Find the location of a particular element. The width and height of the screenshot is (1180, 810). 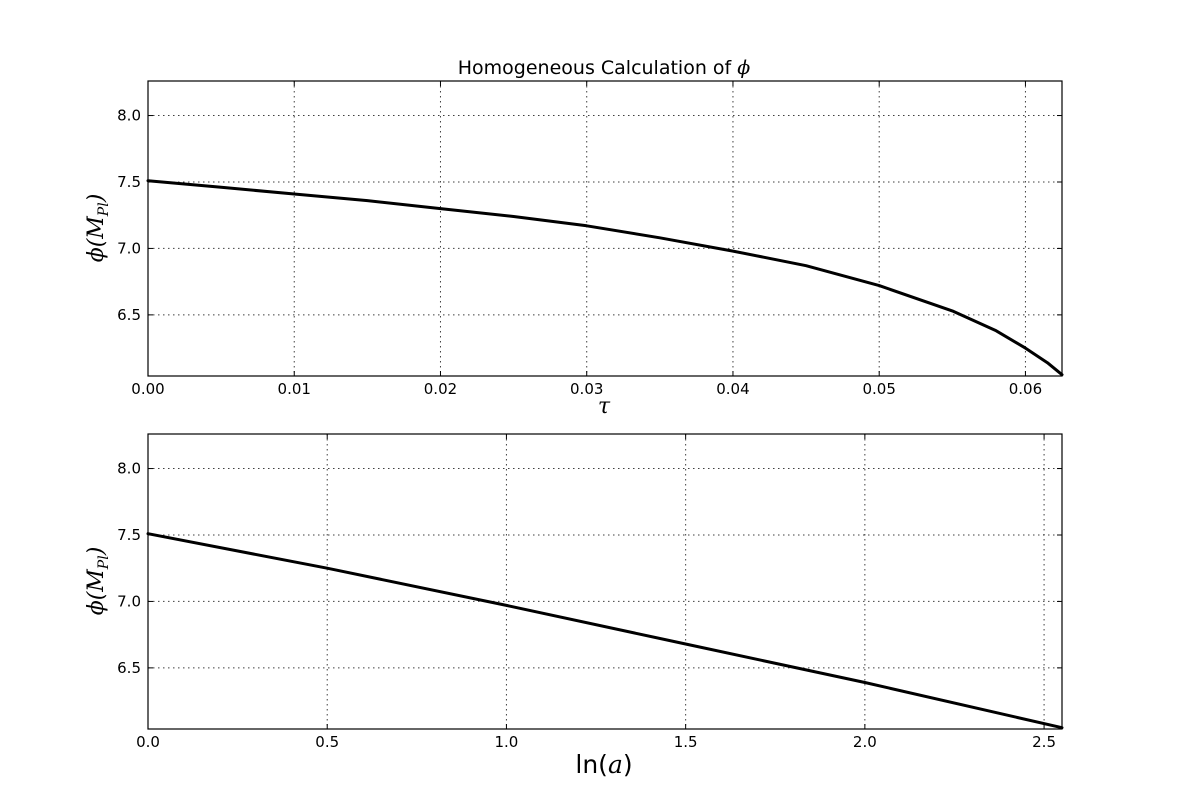

bottom-y-tick-label: 6.5 is located at coordinates (129, 668).